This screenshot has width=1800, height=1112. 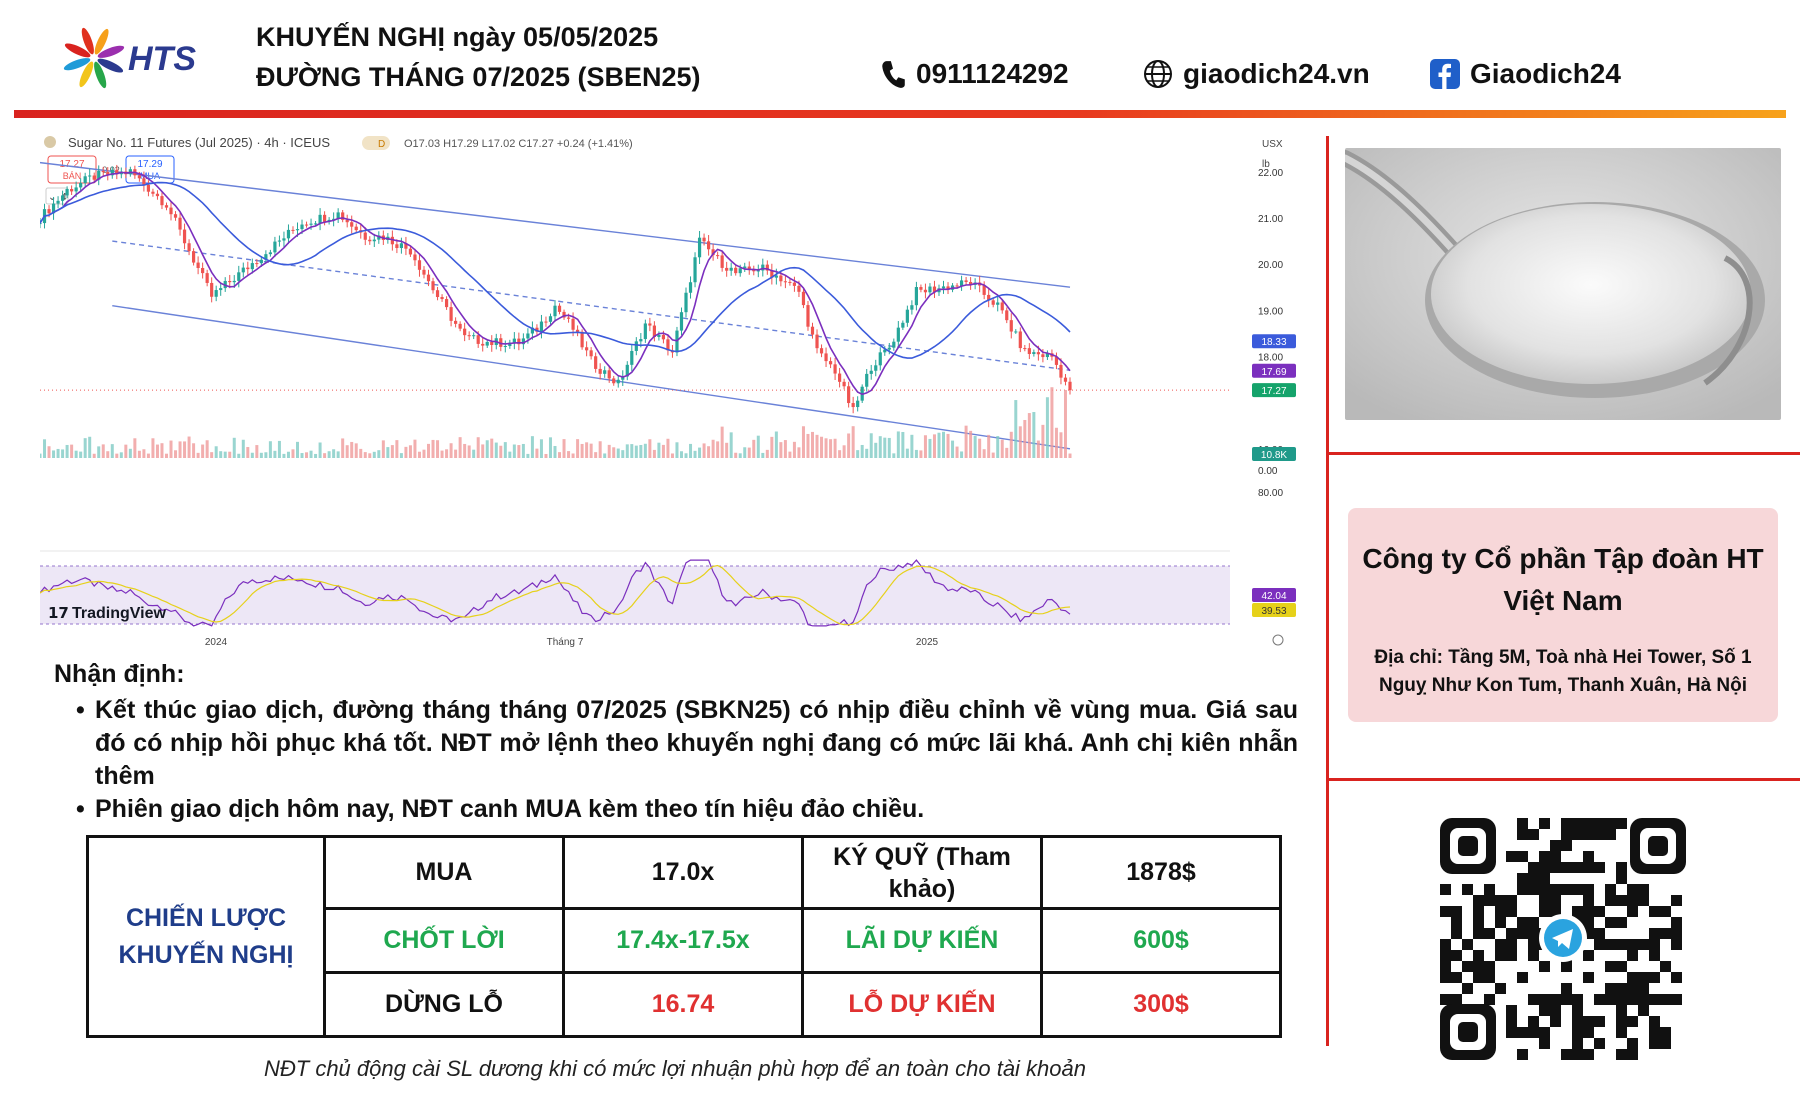 I want to click on buy-box: 17.29 MUA, so click(x=150, y=169).